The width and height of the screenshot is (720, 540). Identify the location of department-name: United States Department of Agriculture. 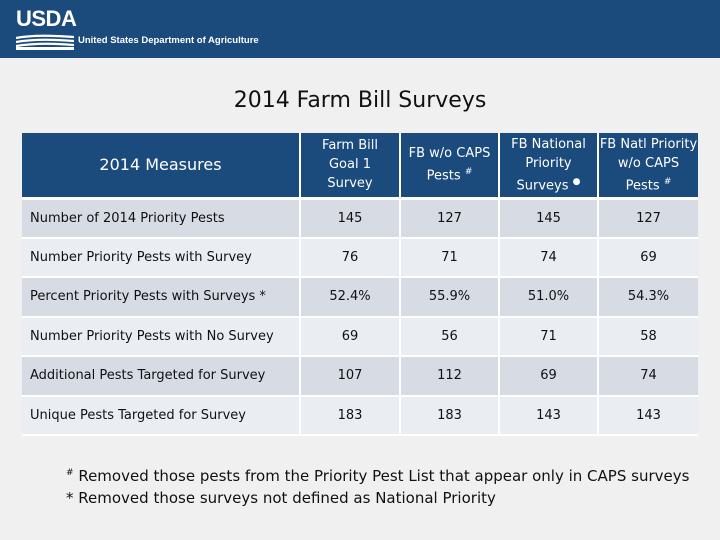
(168, 40).